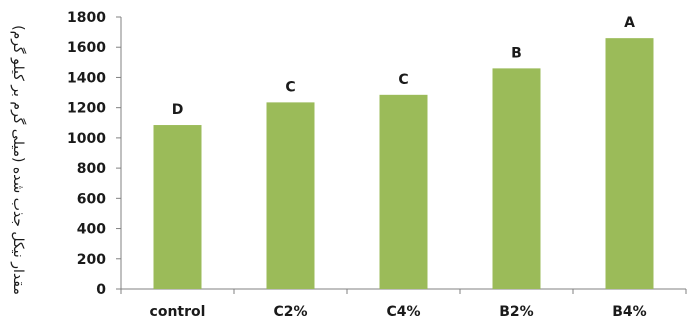 The height and width of the screenshot is (320, 699). Describe the element at coordinates (94, 154) in the screenshot. I see `y-axis: 0 200 400 600 800 1000 1200 1400 1600 1800` at that location.